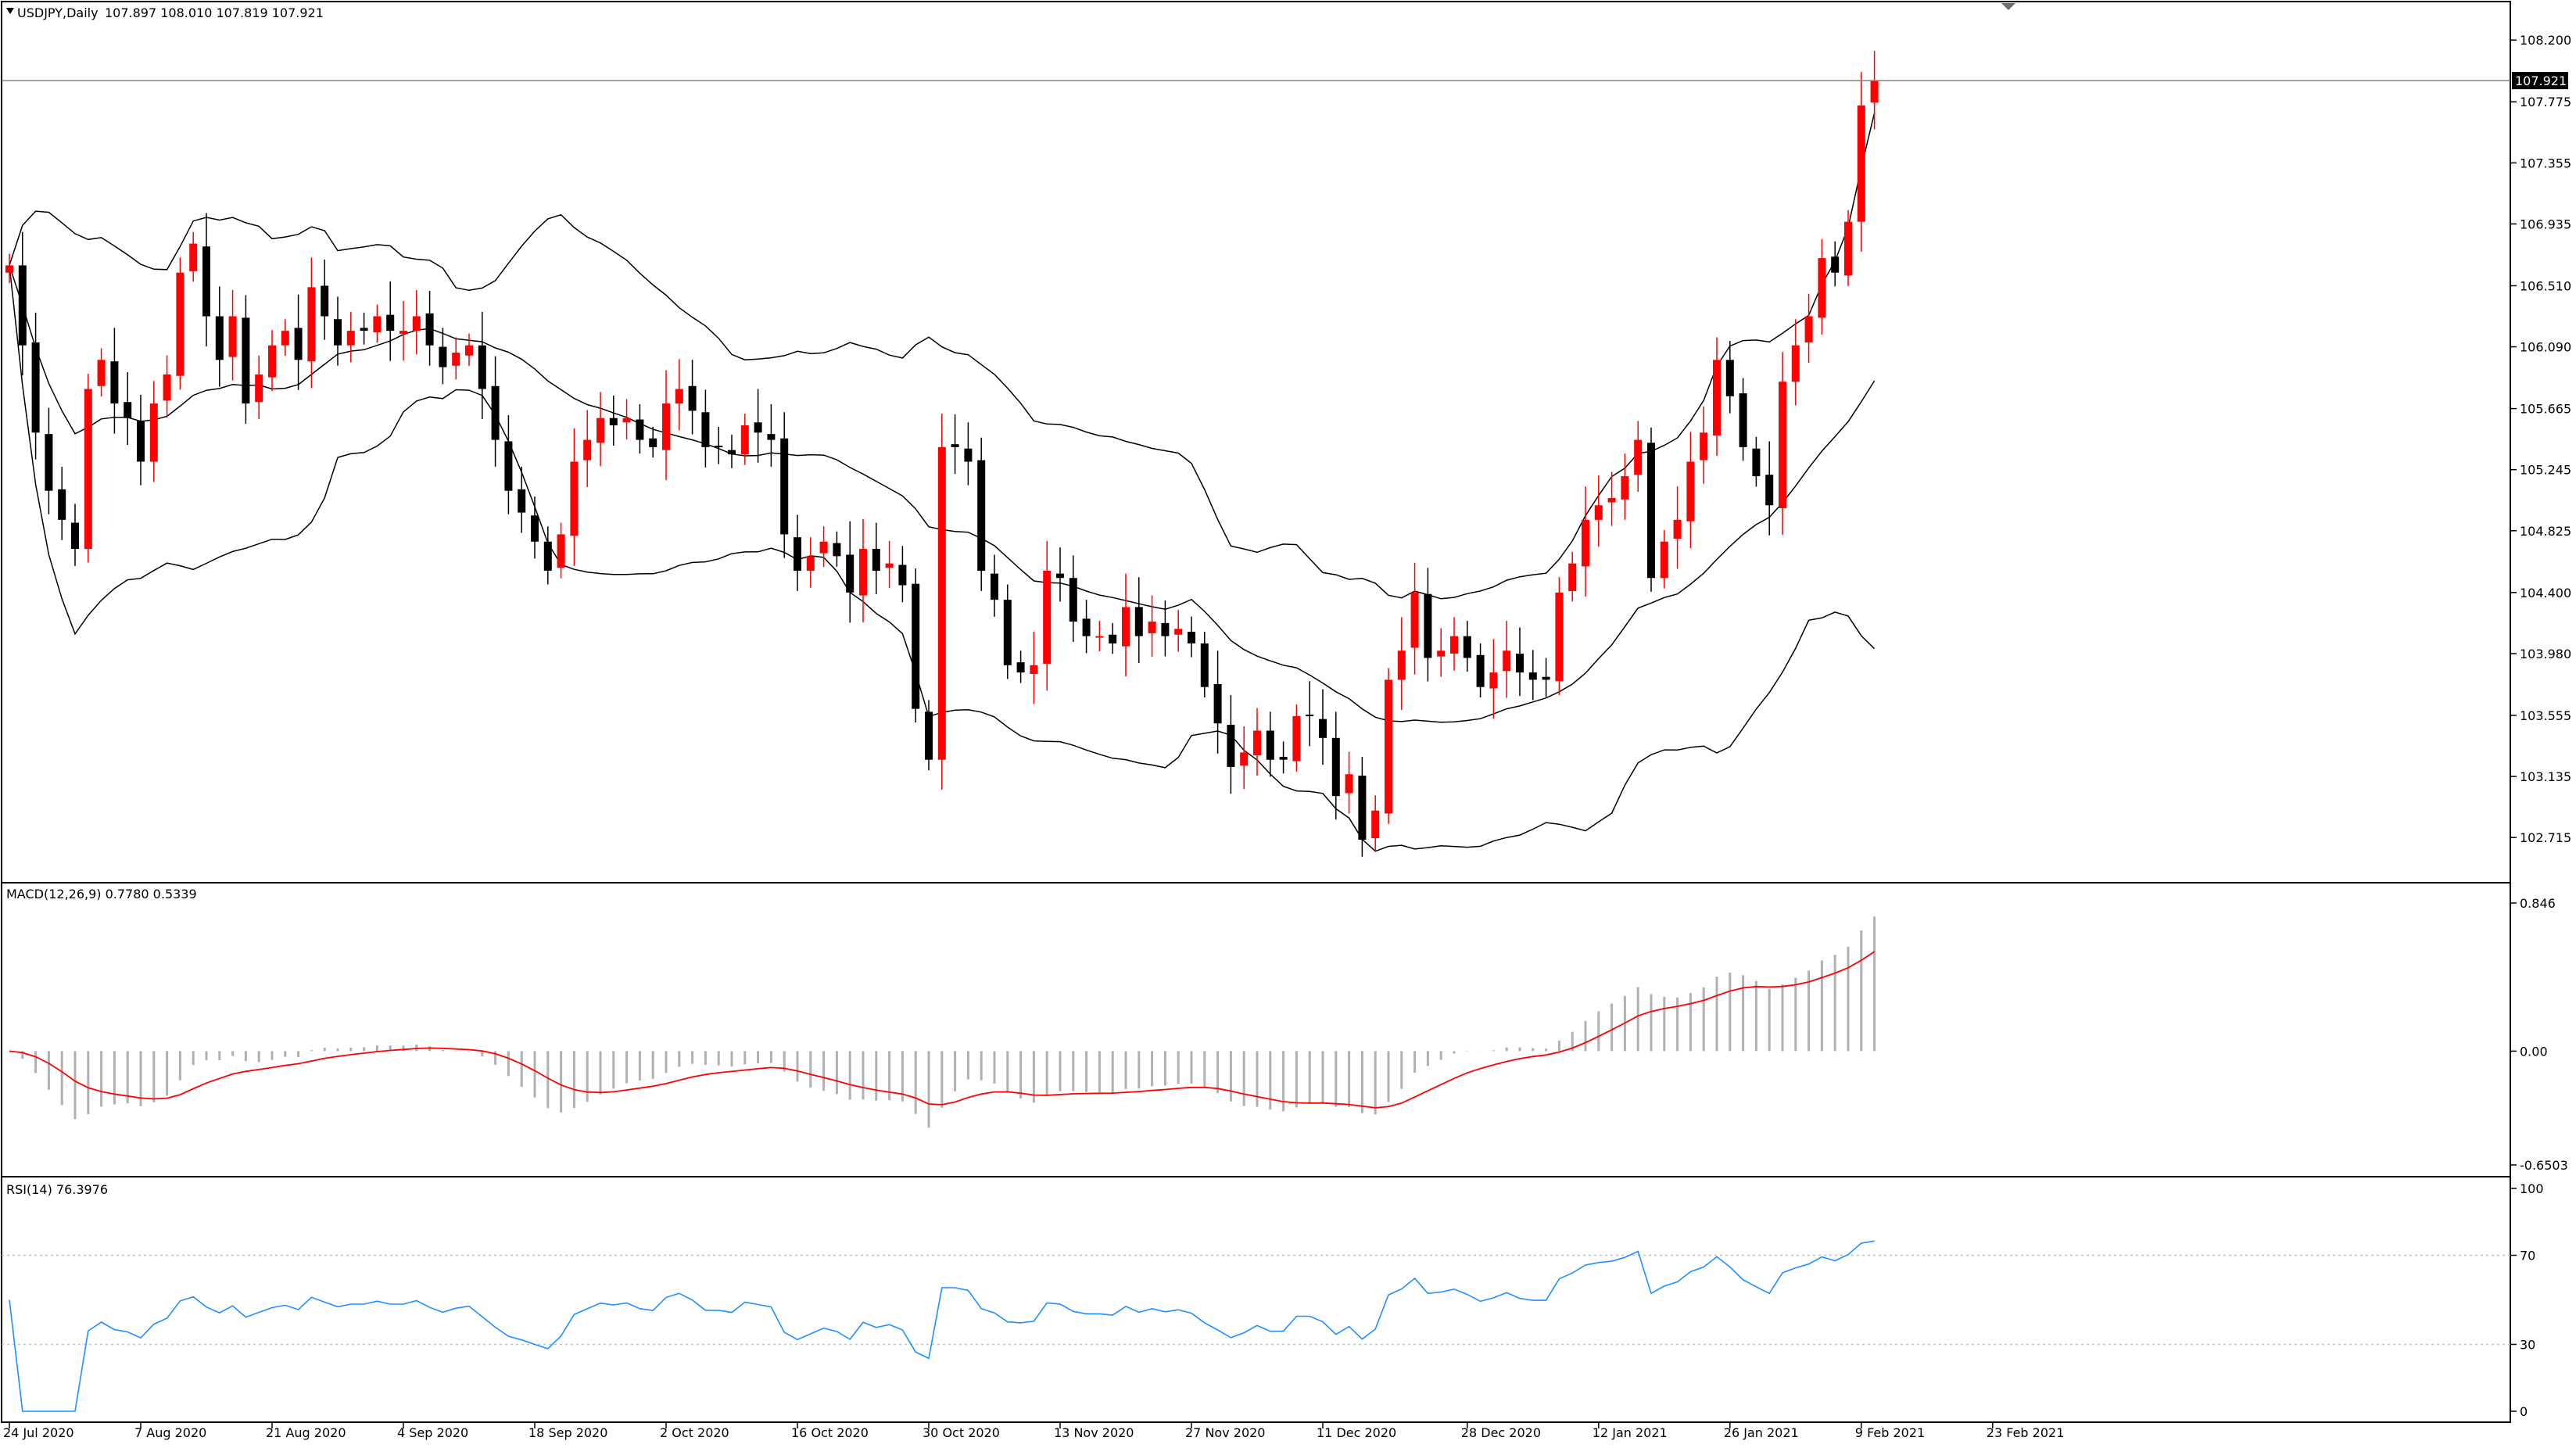 This screenshot has width=2576, height=1448. I want to click on price-tick-label: 107.775, so click(2545, 102).